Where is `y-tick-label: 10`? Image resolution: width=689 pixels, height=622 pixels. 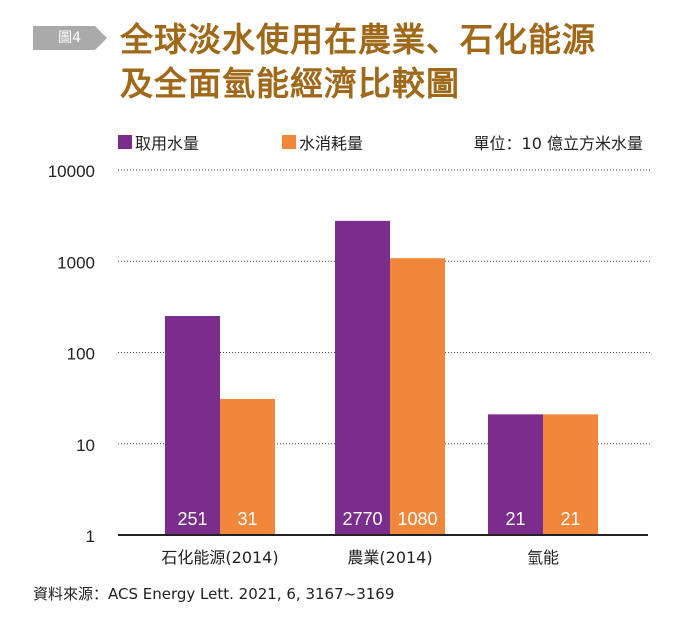
y-tick-label: 10 is located at coordinates (85, 445).